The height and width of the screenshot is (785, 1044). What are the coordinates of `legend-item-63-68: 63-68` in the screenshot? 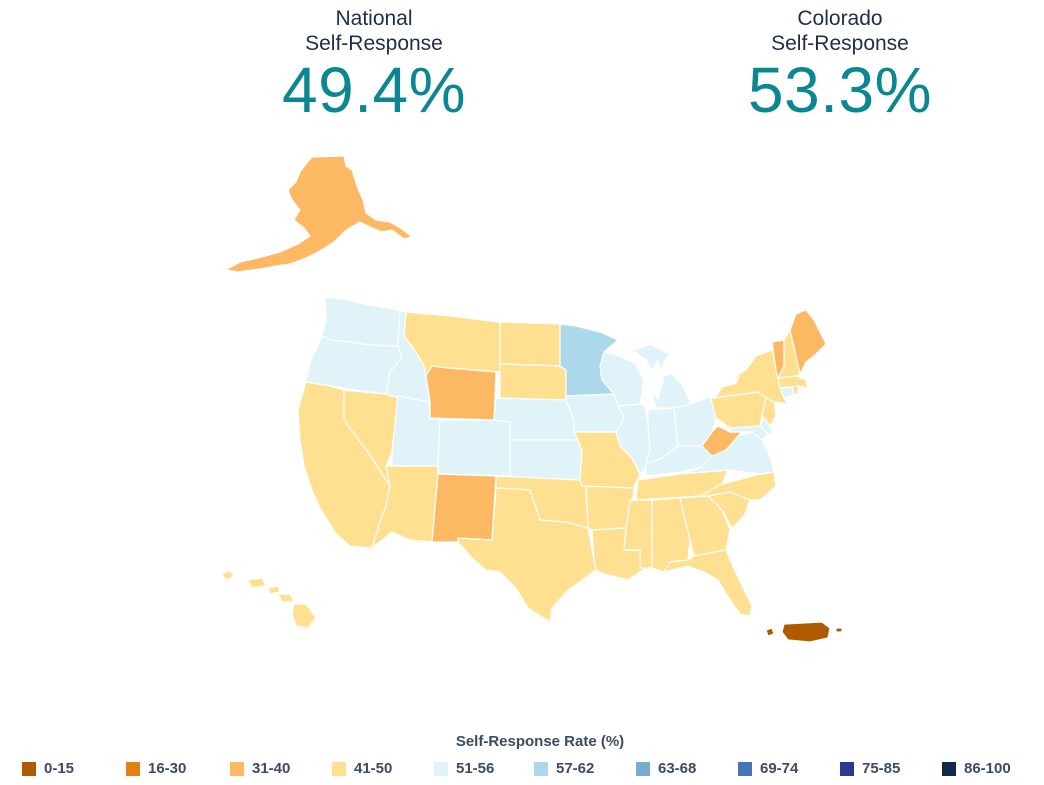 It's located at (666, 768).